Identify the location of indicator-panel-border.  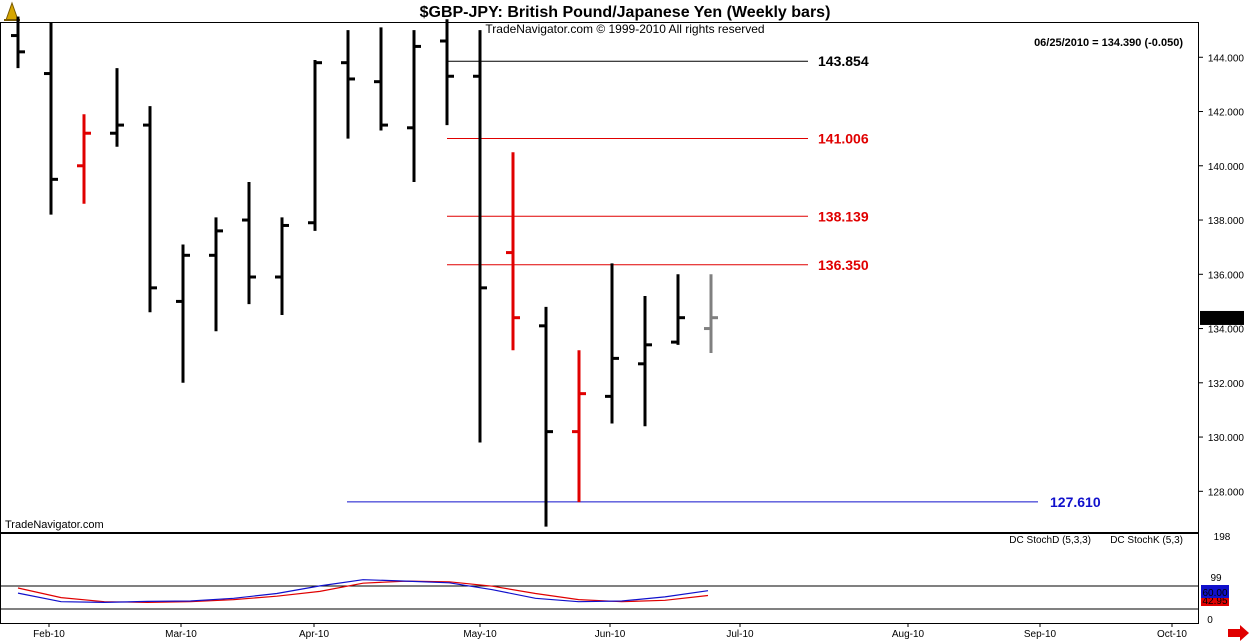
(599, 578).